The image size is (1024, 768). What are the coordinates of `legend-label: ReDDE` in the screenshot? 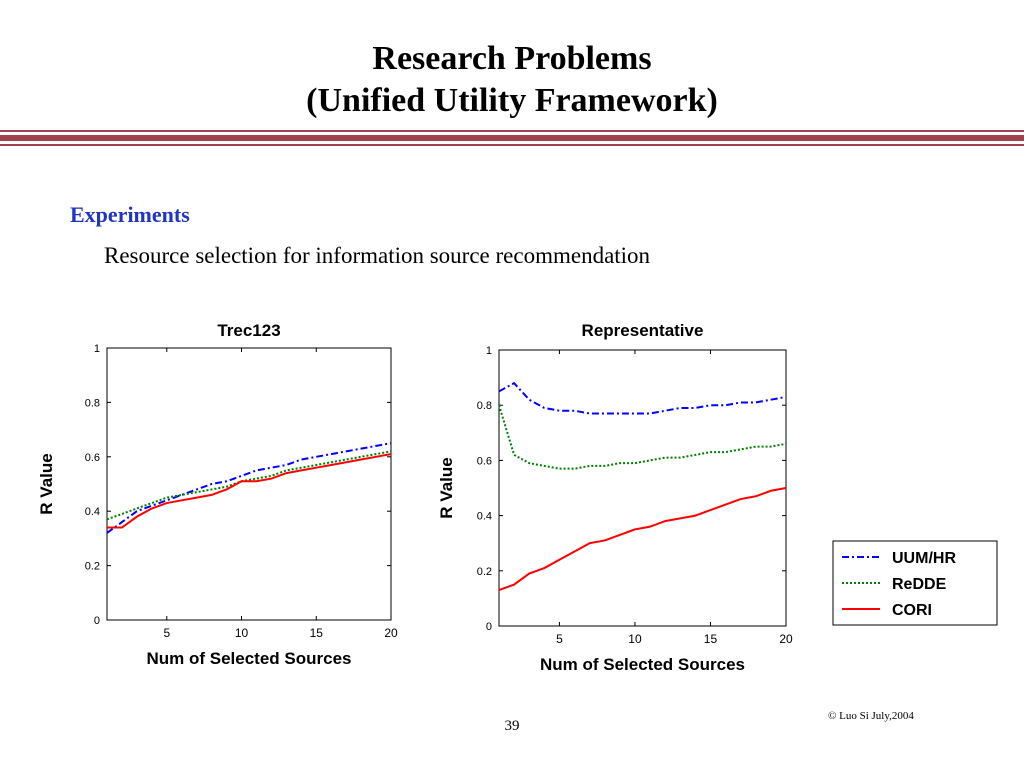 It's located at (919, 584).